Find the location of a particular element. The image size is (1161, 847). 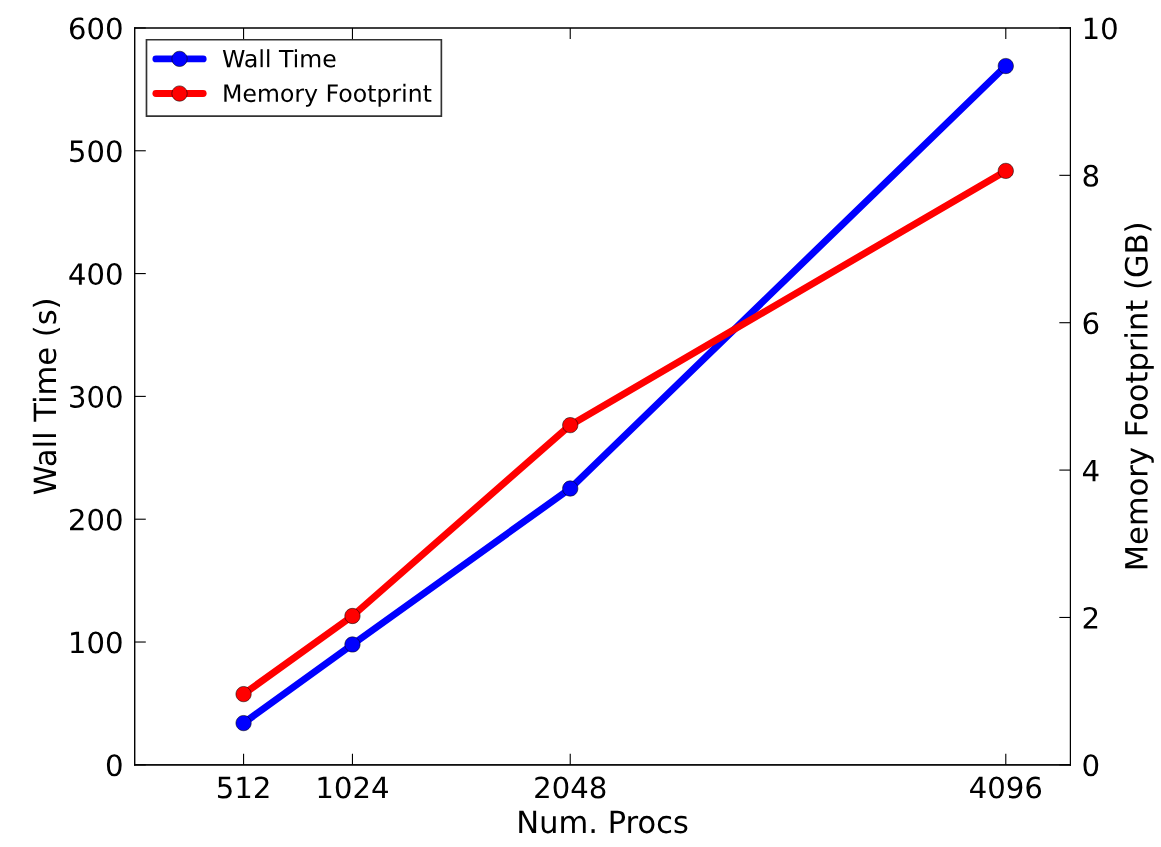

y2-tick-label: 2 is located at coordinates (1090, 617).